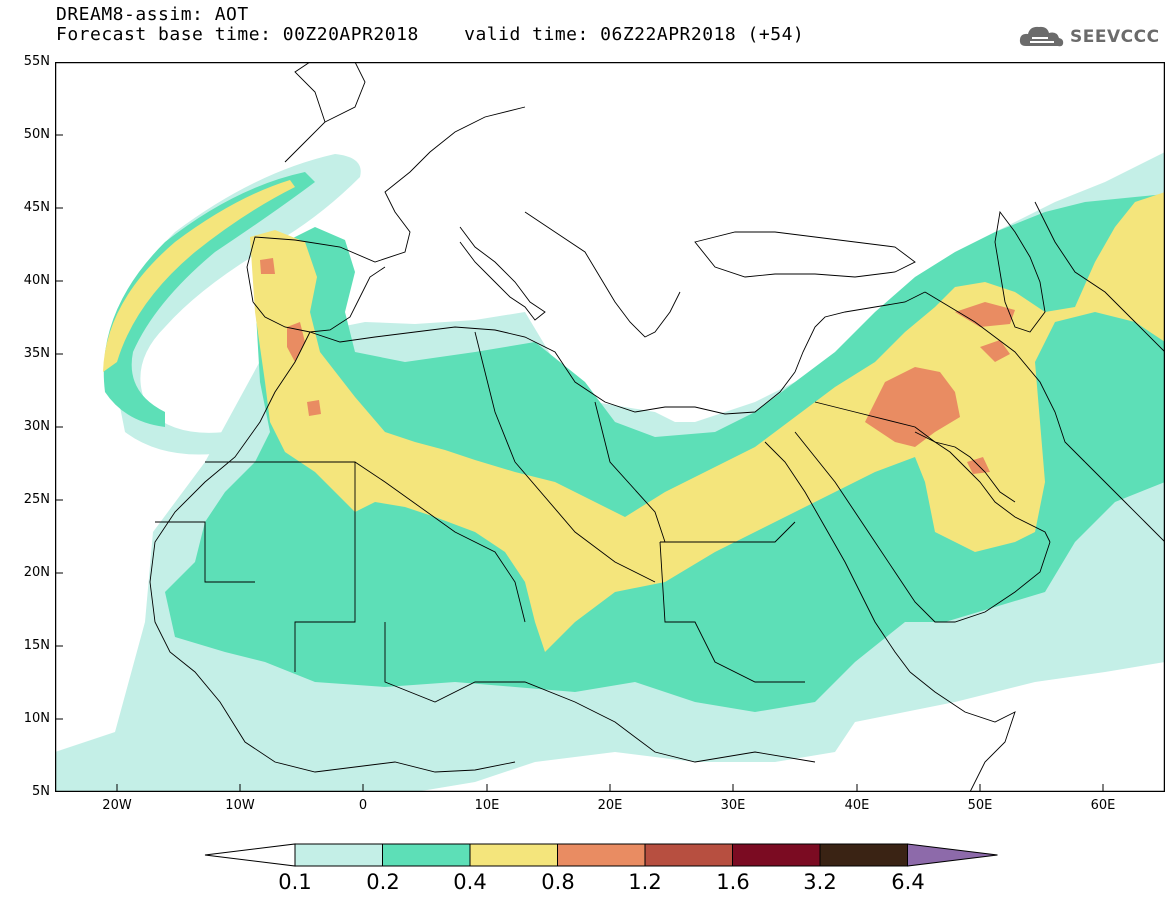 The height and width of the screenshot is (905, 1165). Describe the element at coordinates (117, 805) in the screenshot. I see `lon-label: 20W` at that location.